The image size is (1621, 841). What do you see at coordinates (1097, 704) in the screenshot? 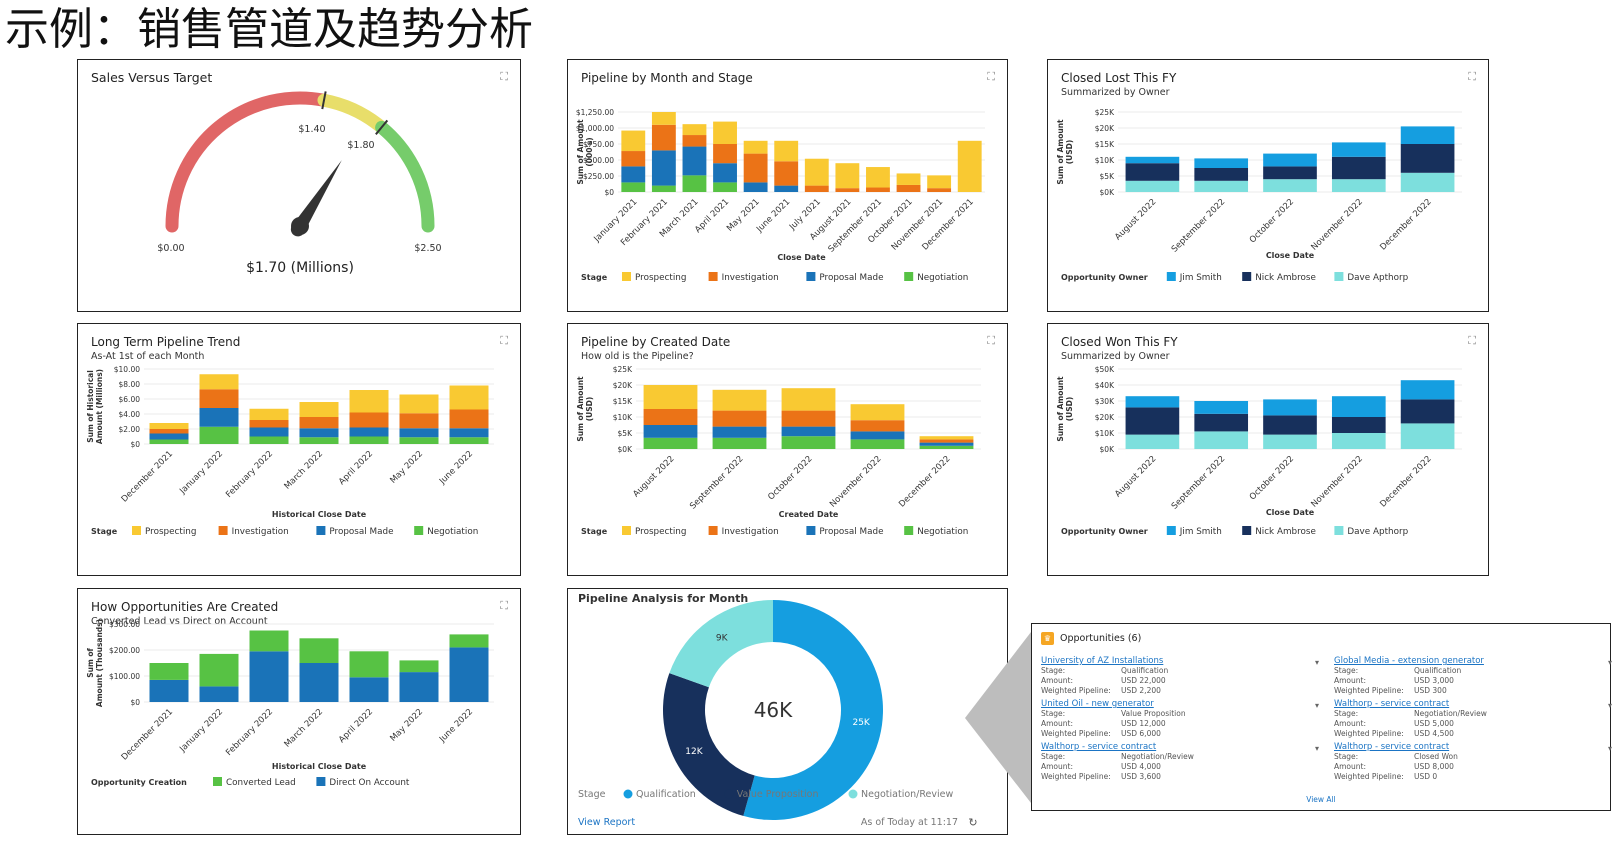
I see `opportunity-name-link: United Oil - new generator` at bounding box center [1097, 704].